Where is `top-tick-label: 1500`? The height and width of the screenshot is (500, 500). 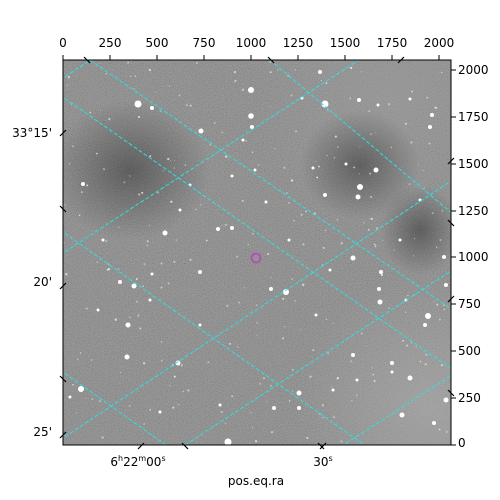
top-tick-label: 1500 is located at coordinates (345, 43).